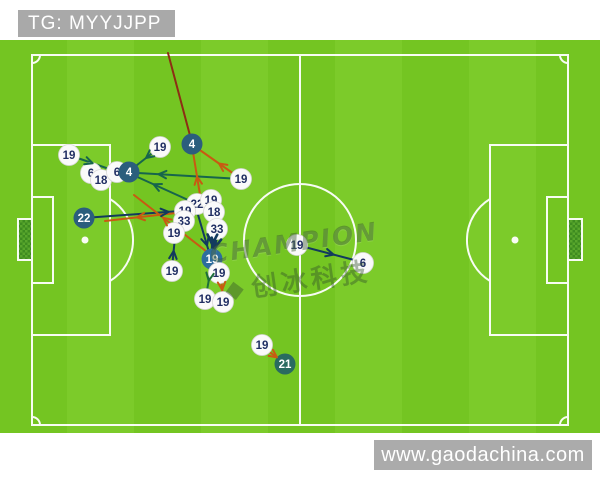  What do you see at coordinates (575, 239) in the screenshot?
I see `right-goal-net` at bounding box center [575, 239].